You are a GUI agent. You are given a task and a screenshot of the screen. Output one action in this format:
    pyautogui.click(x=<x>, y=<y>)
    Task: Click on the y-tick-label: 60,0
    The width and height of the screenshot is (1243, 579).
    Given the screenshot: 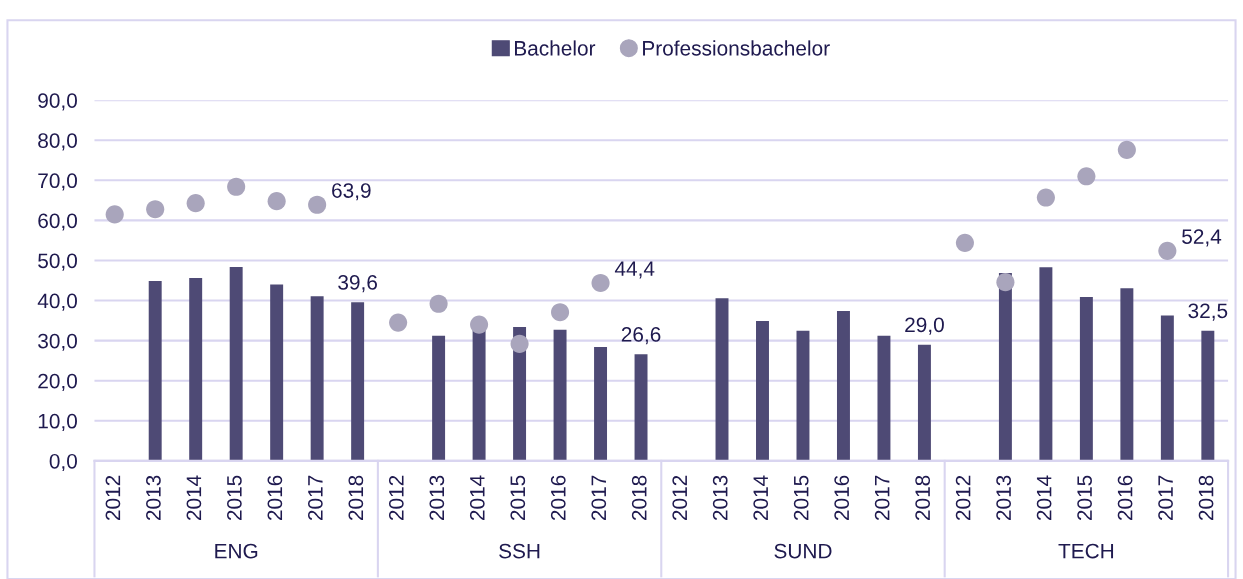 What is the action you would take?
    pyautogui.click(x=57, y=222)
    